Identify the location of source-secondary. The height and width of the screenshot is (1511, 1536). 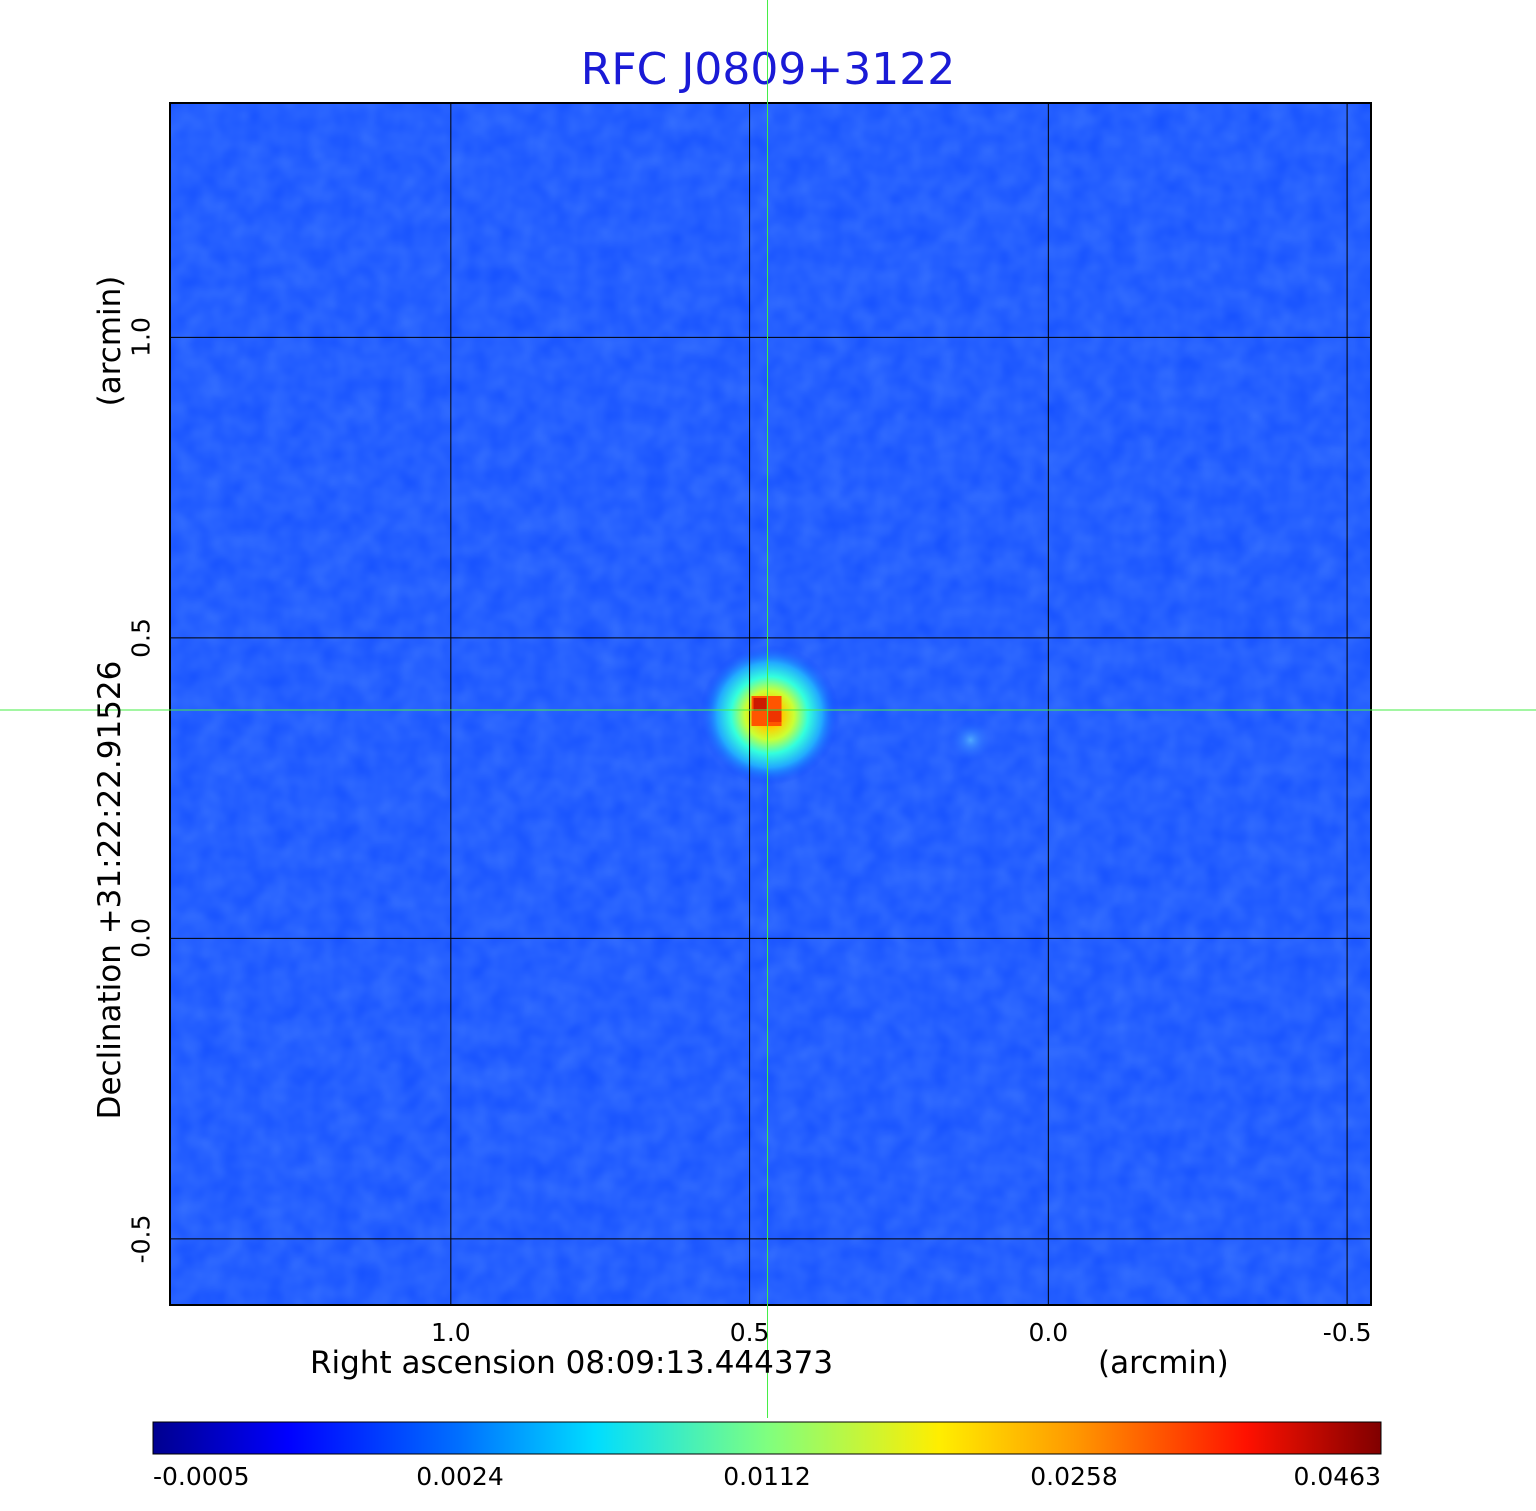
(970, 740).